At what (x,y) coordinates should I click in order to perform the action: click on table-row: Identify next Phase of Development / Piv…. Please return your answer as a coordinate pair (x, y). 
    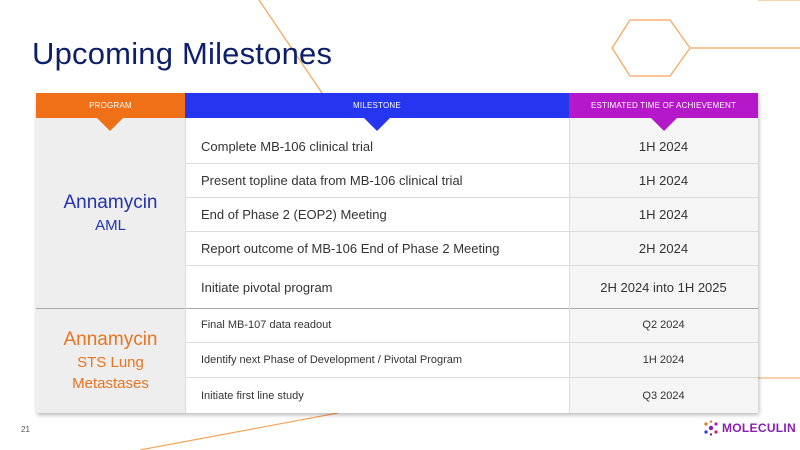
    Looking at the image, I should click on (377, 360).